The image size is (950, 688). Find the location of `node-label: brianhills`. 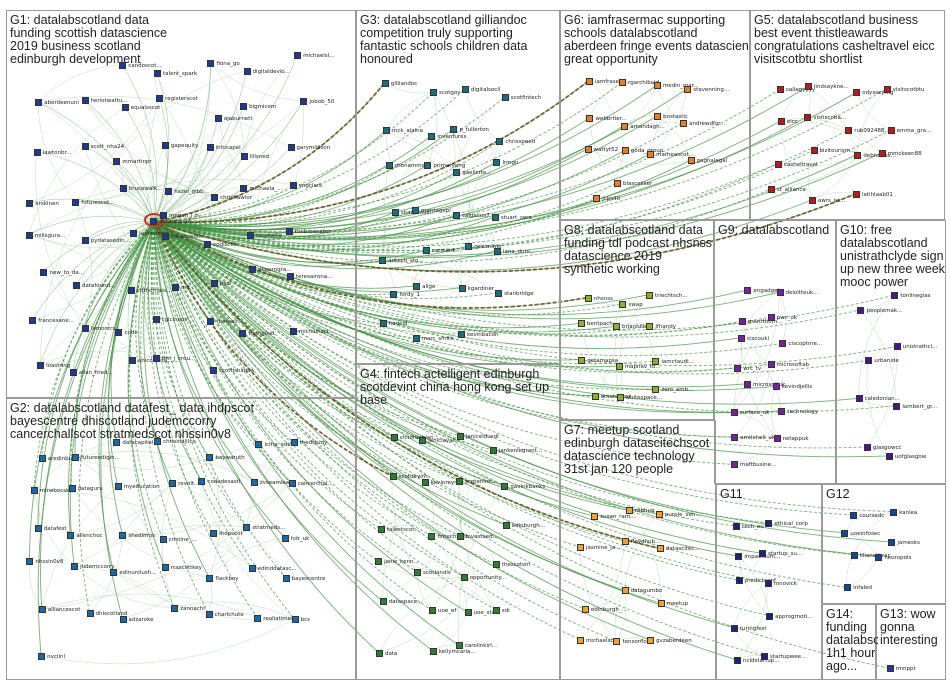

node-label: brianhills is located at coordinates (635, 327).